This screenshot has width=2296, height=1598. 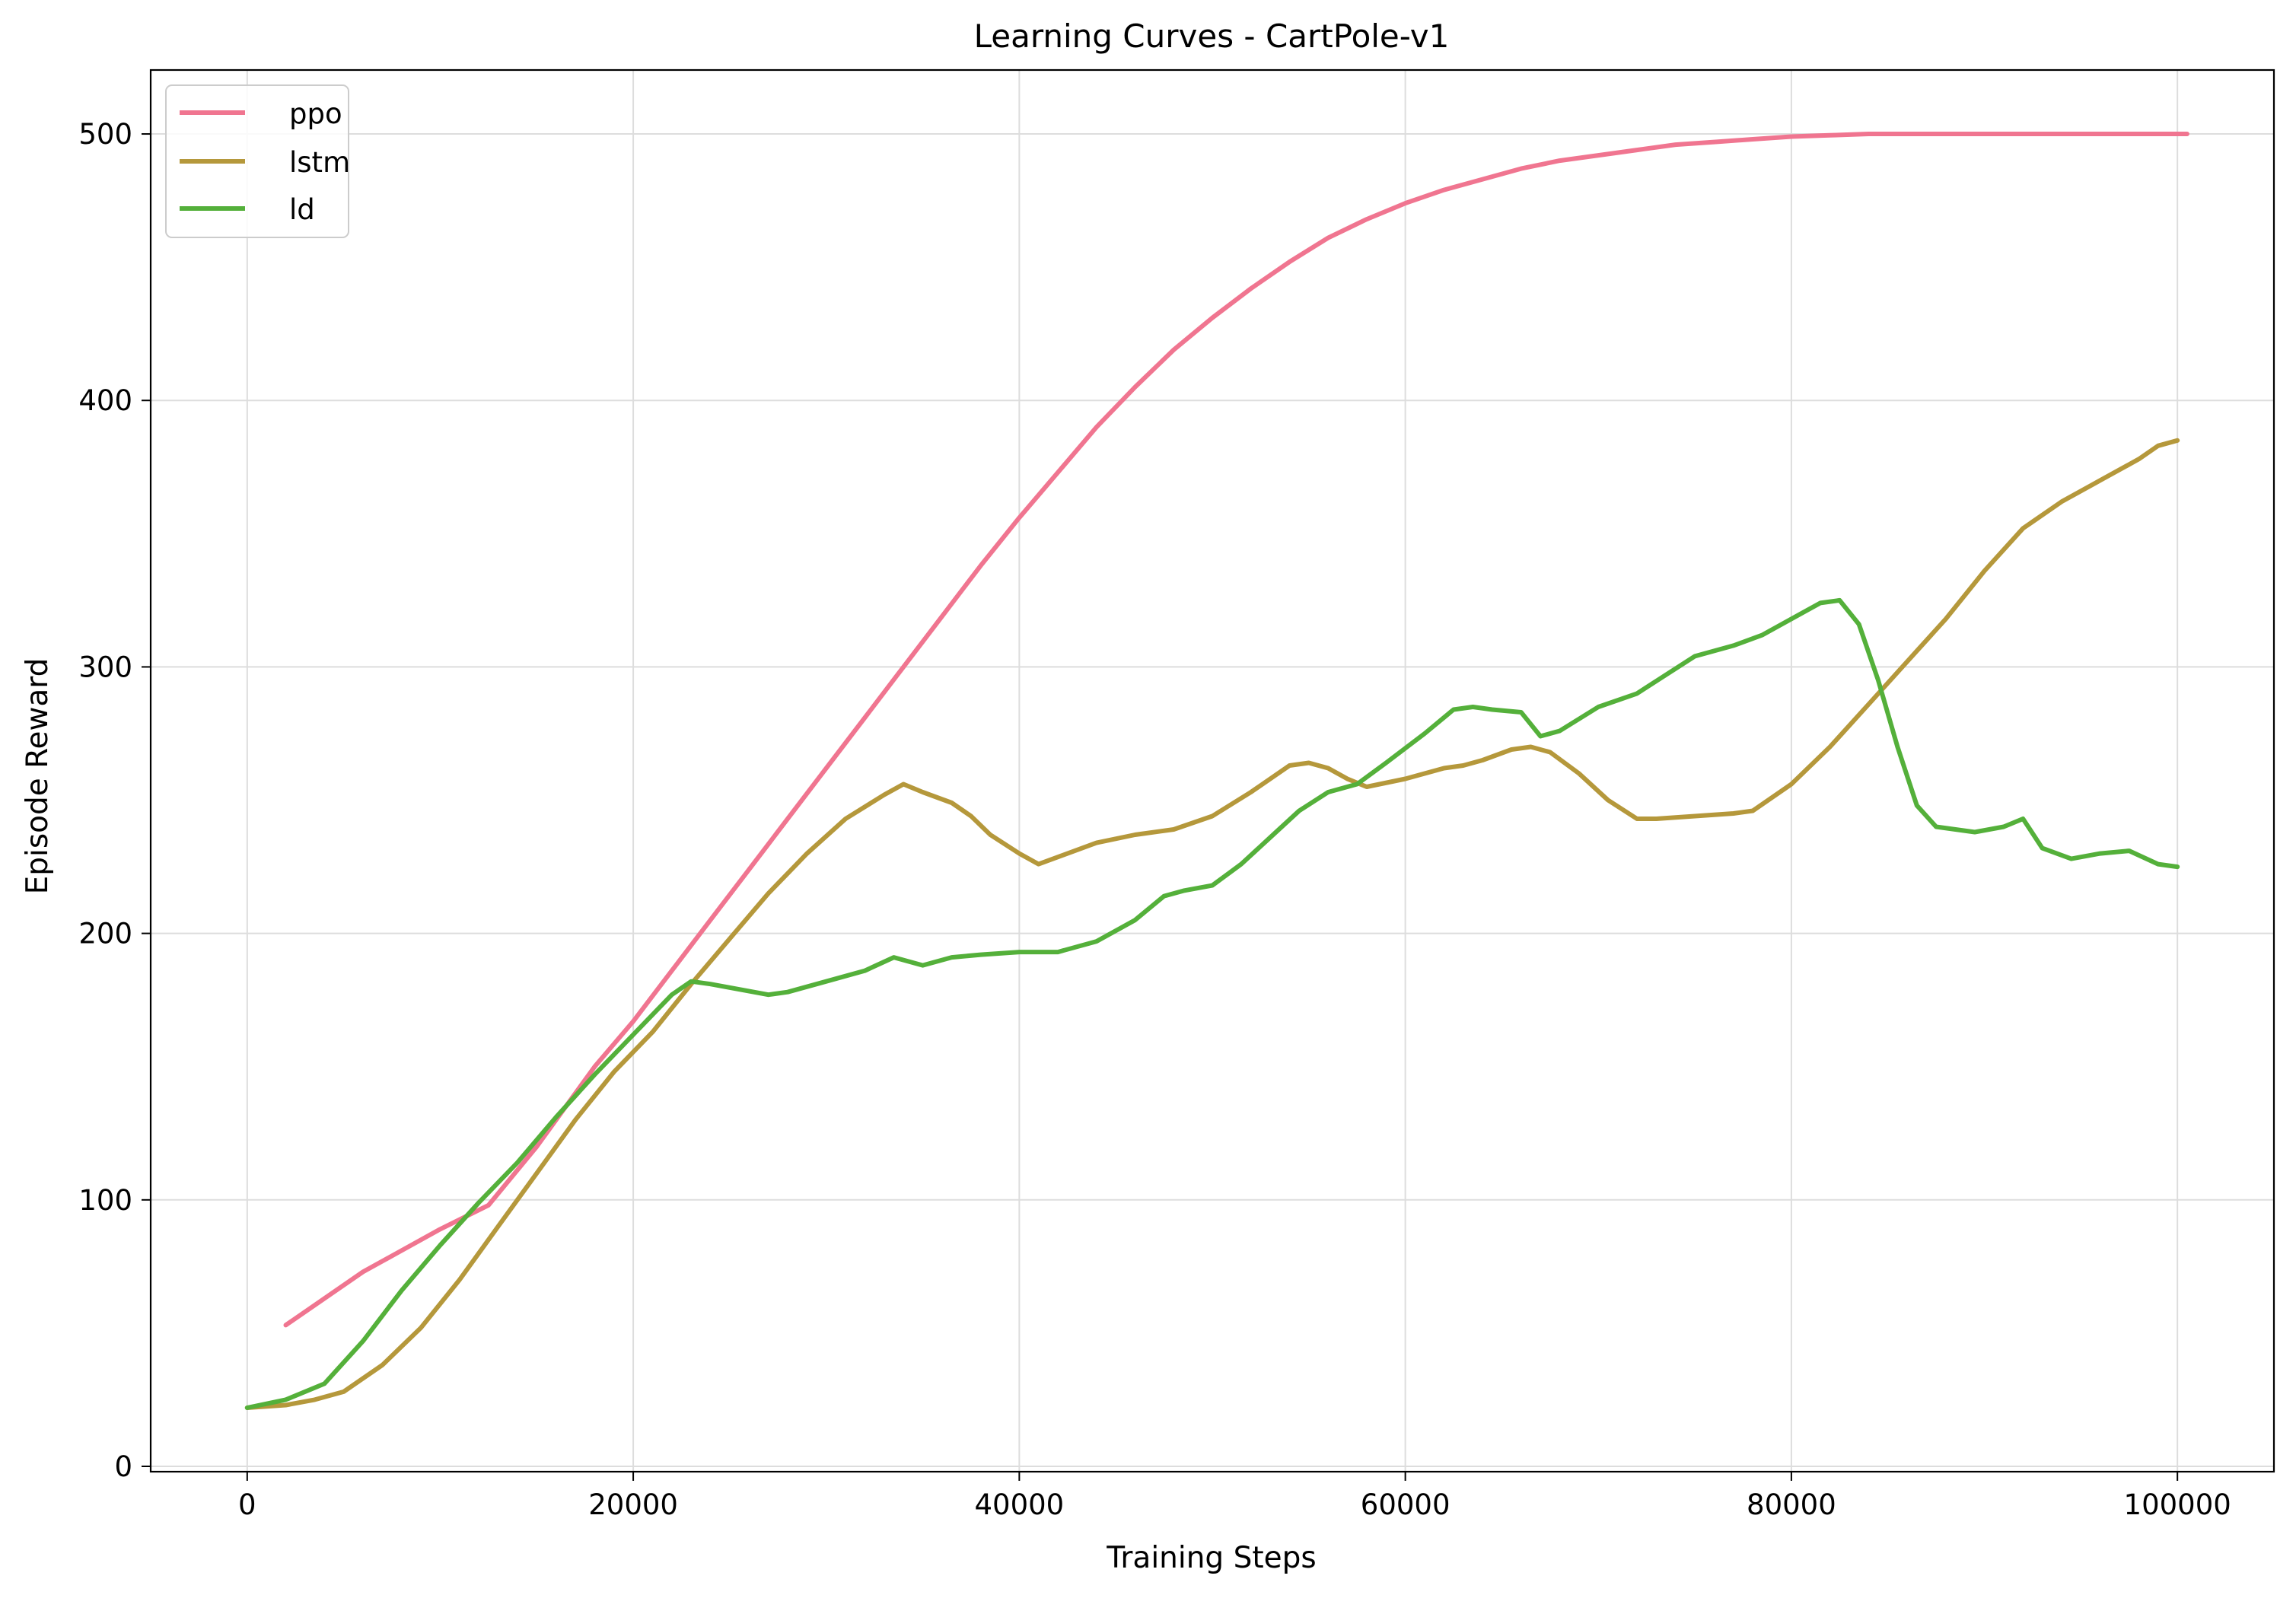 I want to click on y-axis-label: Episode Reward, so click(x=38, y=776).